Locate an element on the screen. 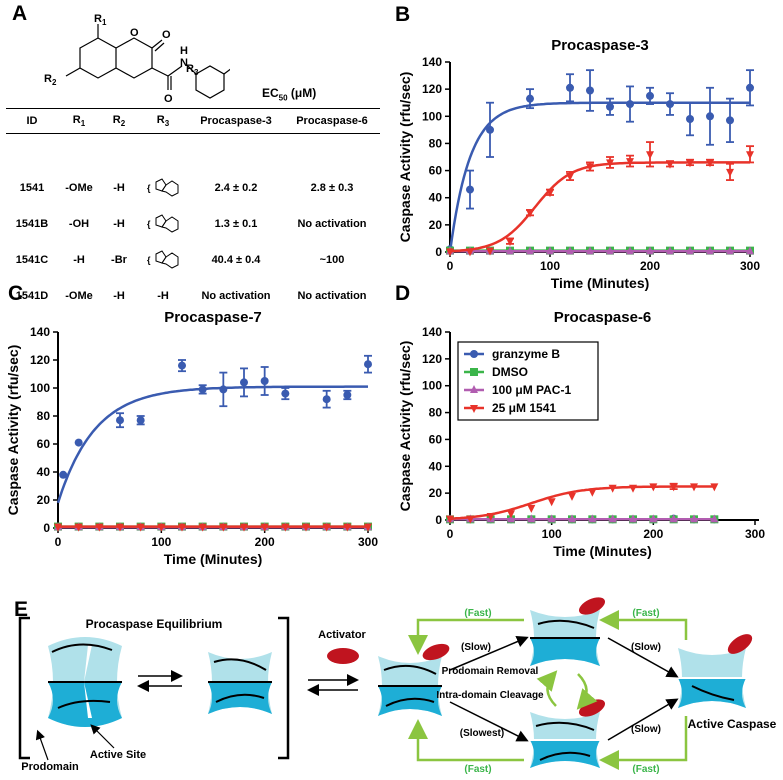 The image size is (783, 780). benzene-ring is located at coordinates (98, 58).